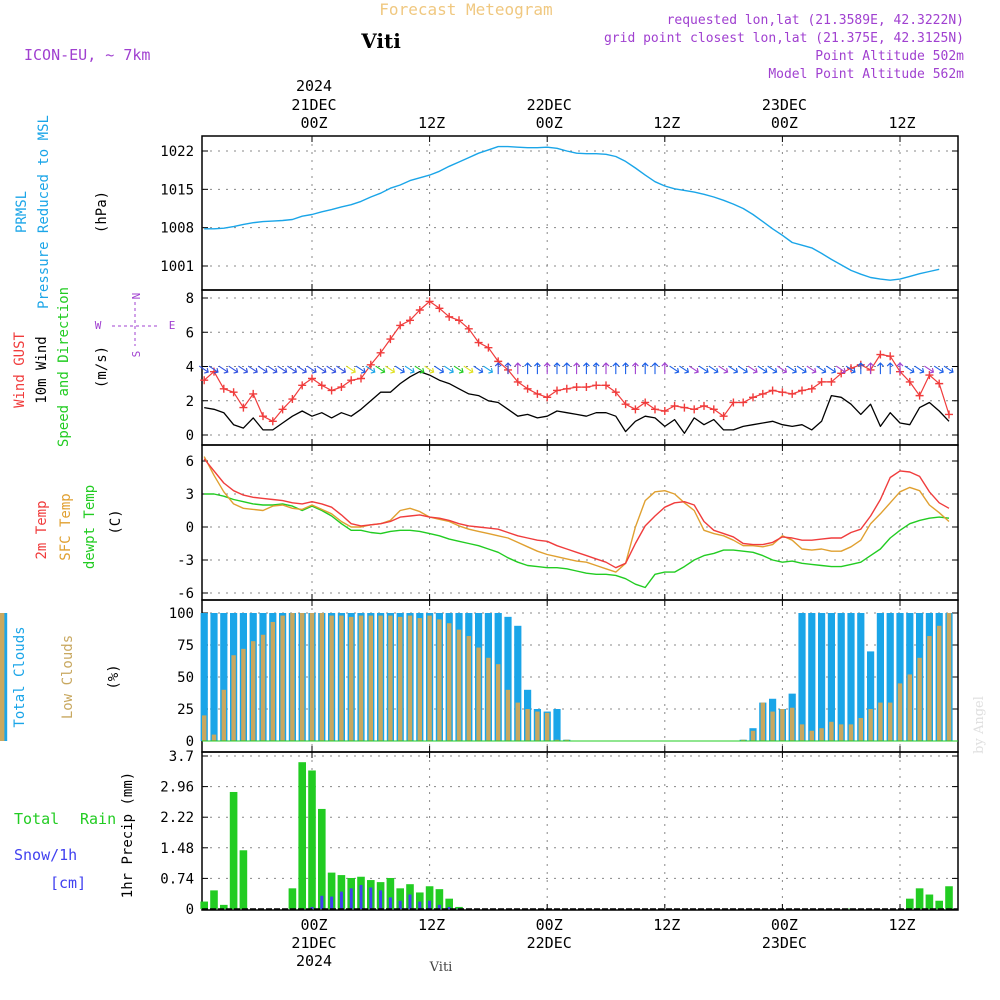  I want to click on panel-frame, so click(580, 522).